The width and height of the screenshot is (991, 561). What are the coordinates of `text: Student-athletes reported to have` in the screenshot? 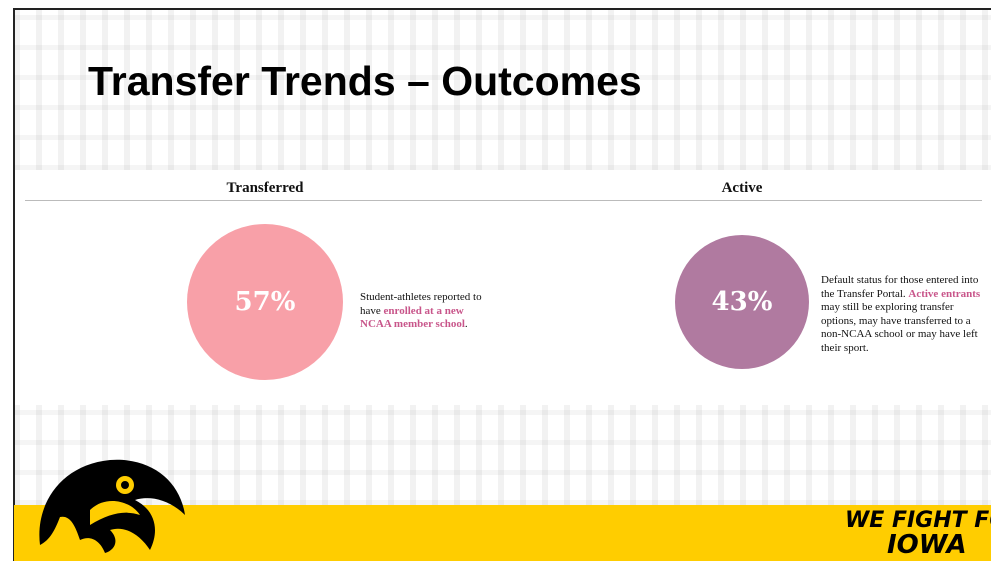 It's located at (421, 304).